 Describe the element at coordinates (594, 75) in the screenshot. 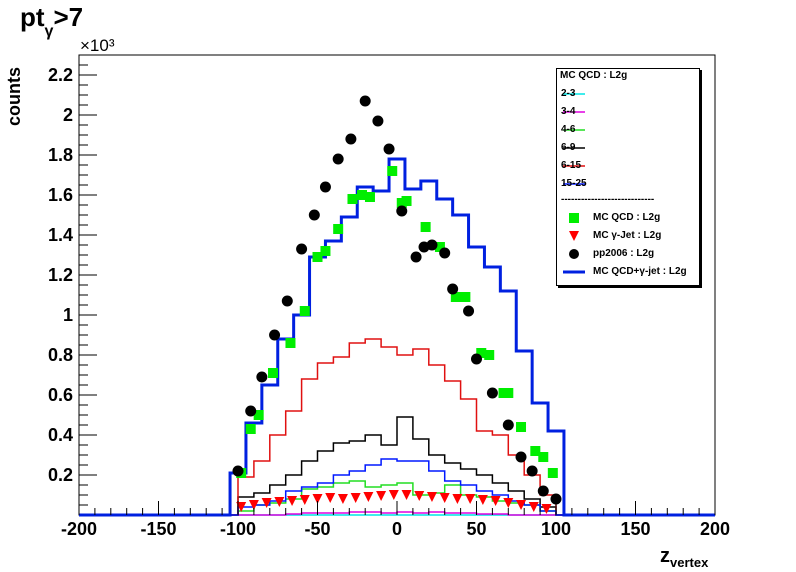

I see `legend-header: MC QCD : L2g` at that location.